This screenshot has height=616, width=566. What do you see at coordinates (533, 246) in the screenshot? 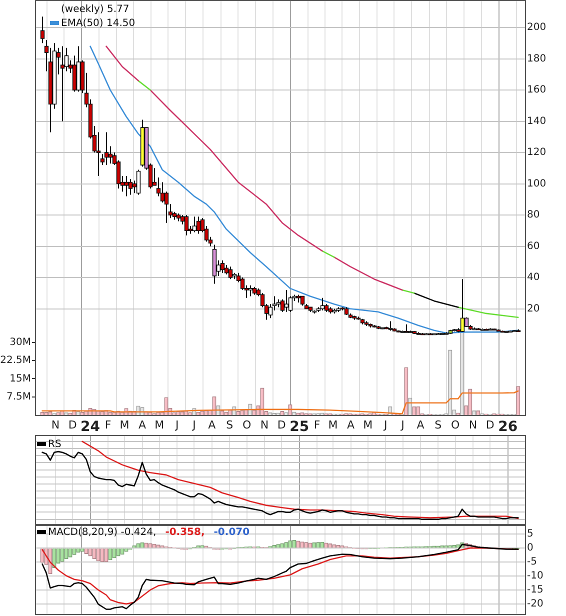
I see `y-tick-label: 60` at bounding box center [533, 246].